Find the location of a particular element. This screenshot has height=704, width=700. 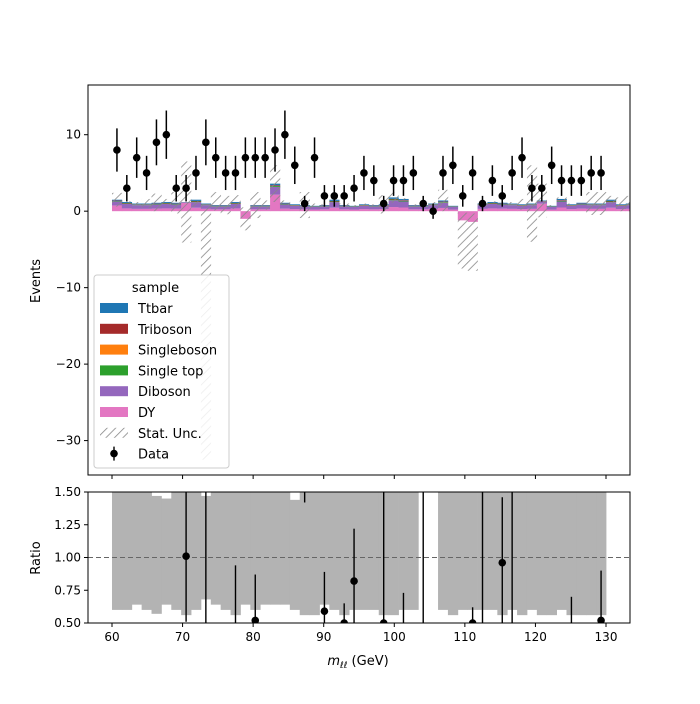

ratio-ytick-label: 0.50 is located at coordinates (67, 623).